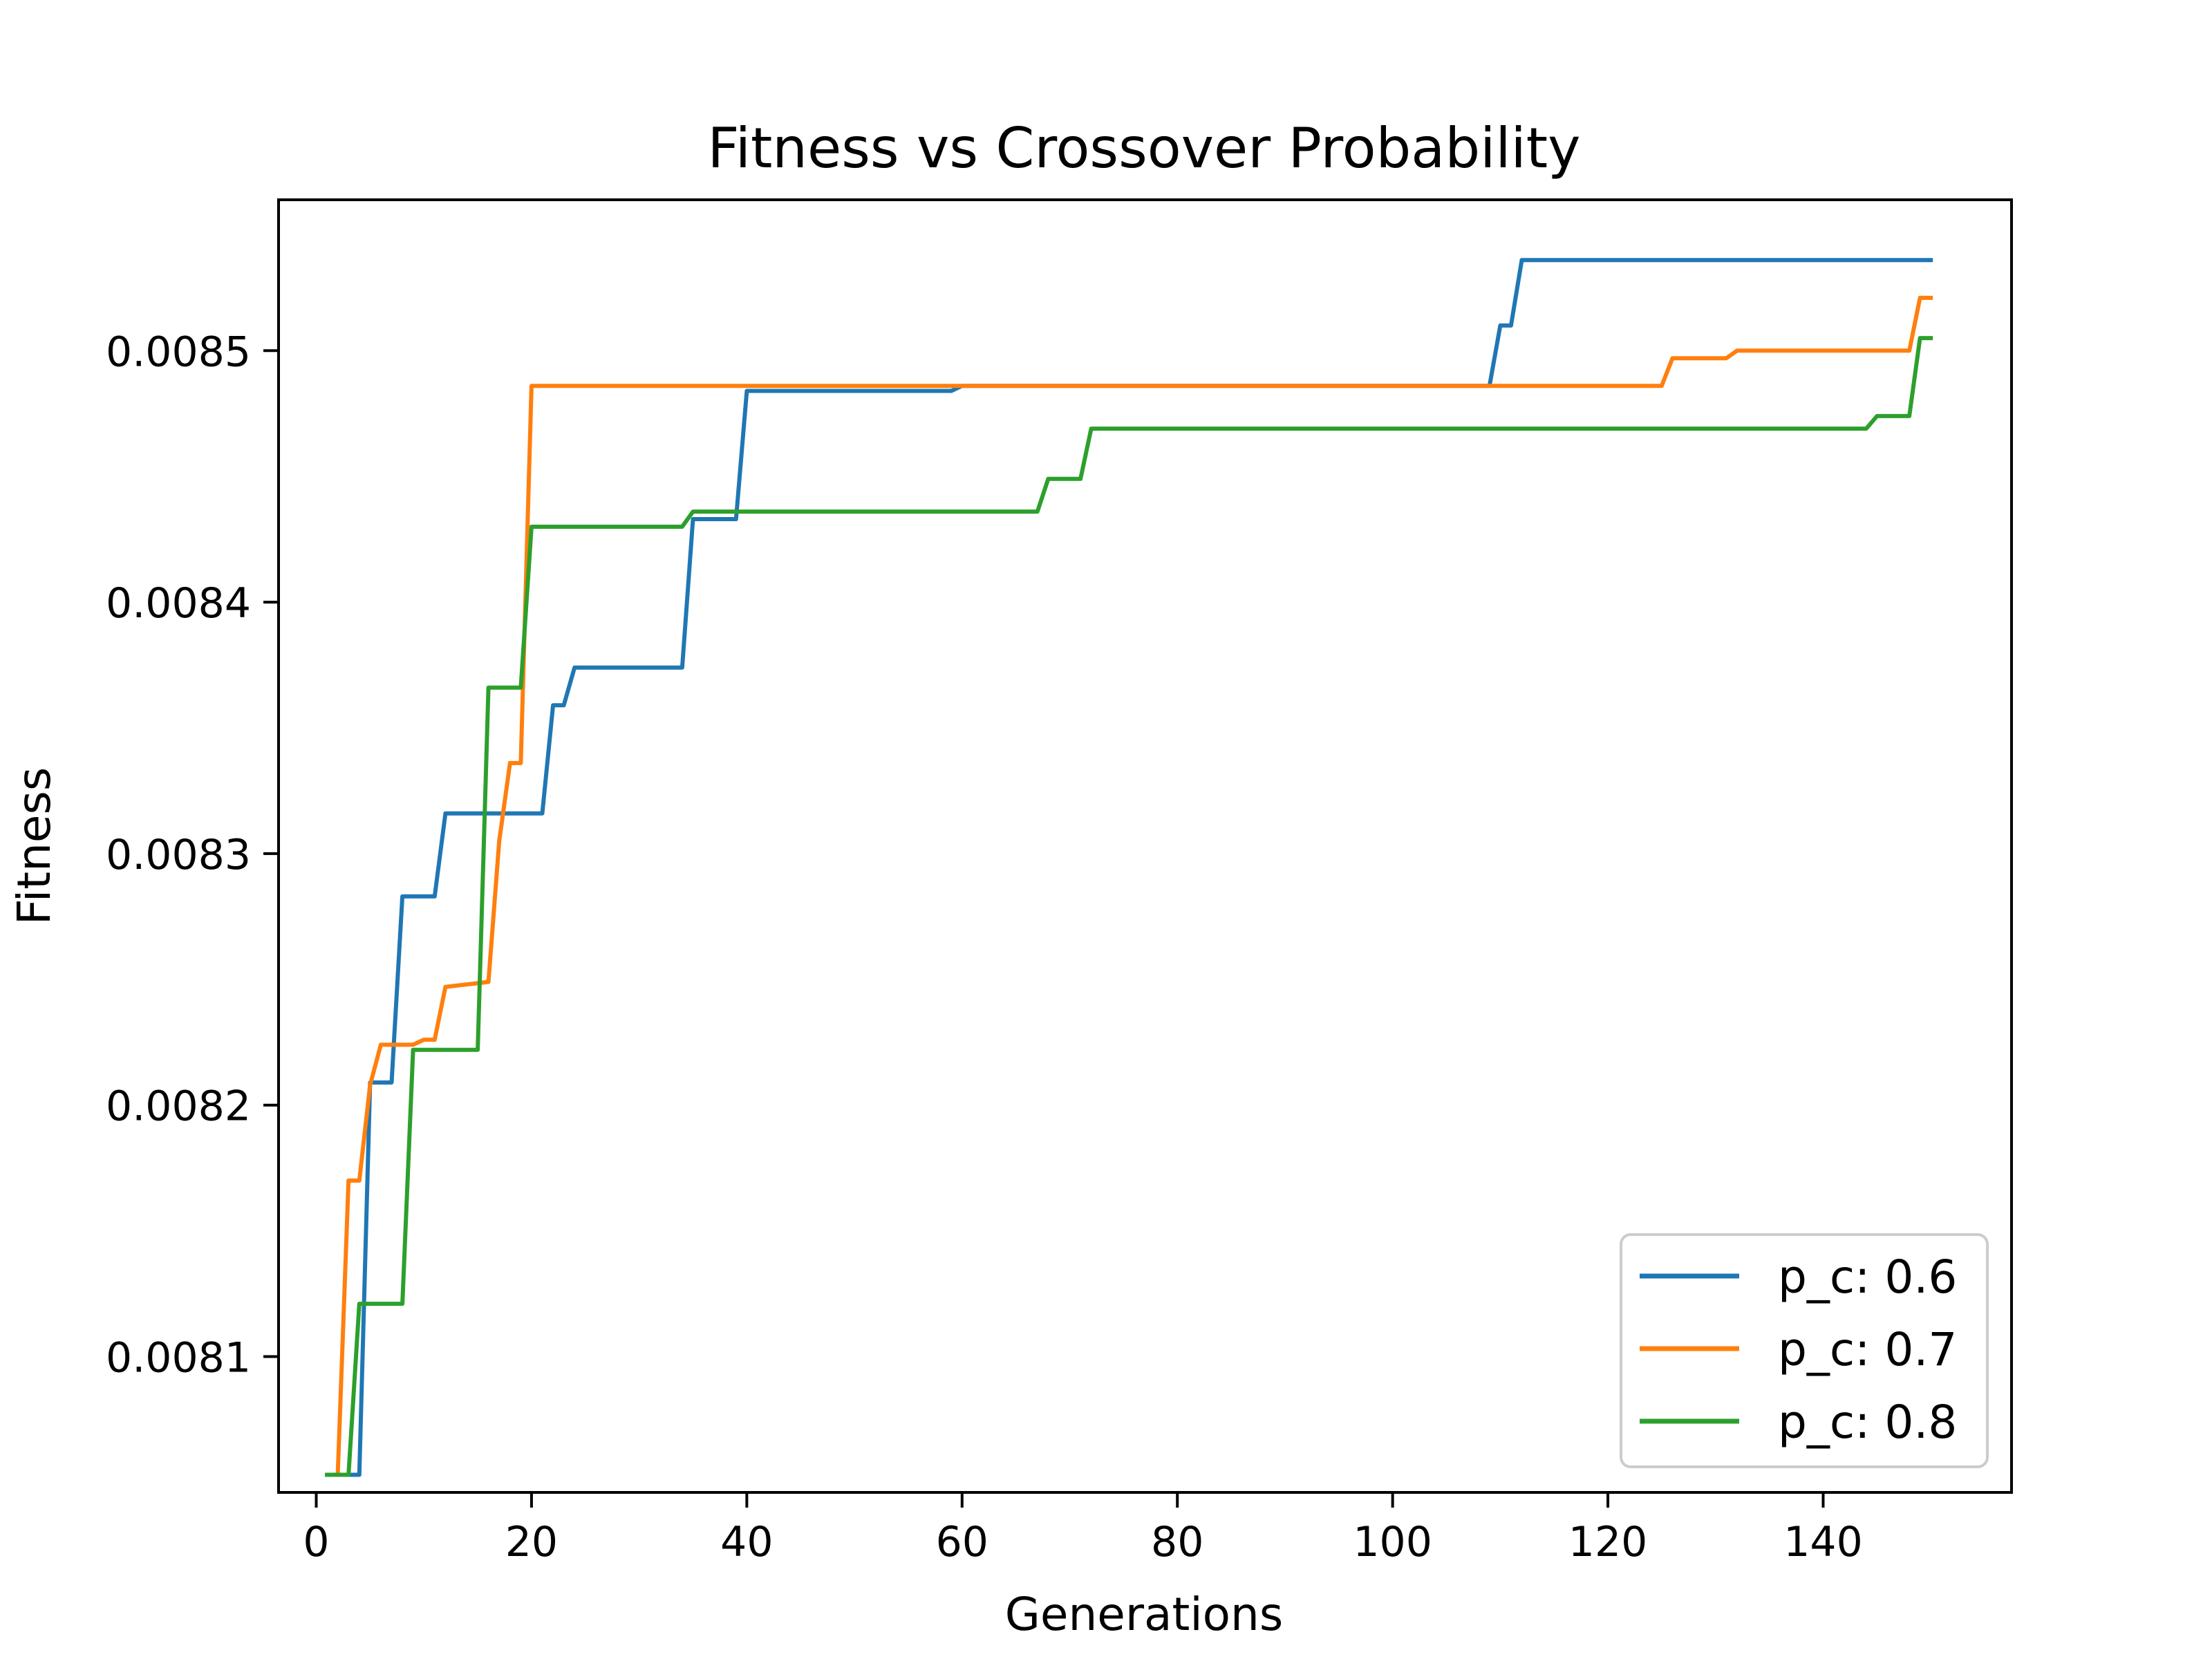  What do you see at coordinates (1868, 1277) in the screenshot?
I see `legend-label-1: p_c: 0.6` at bounding box center [1868, 1277].